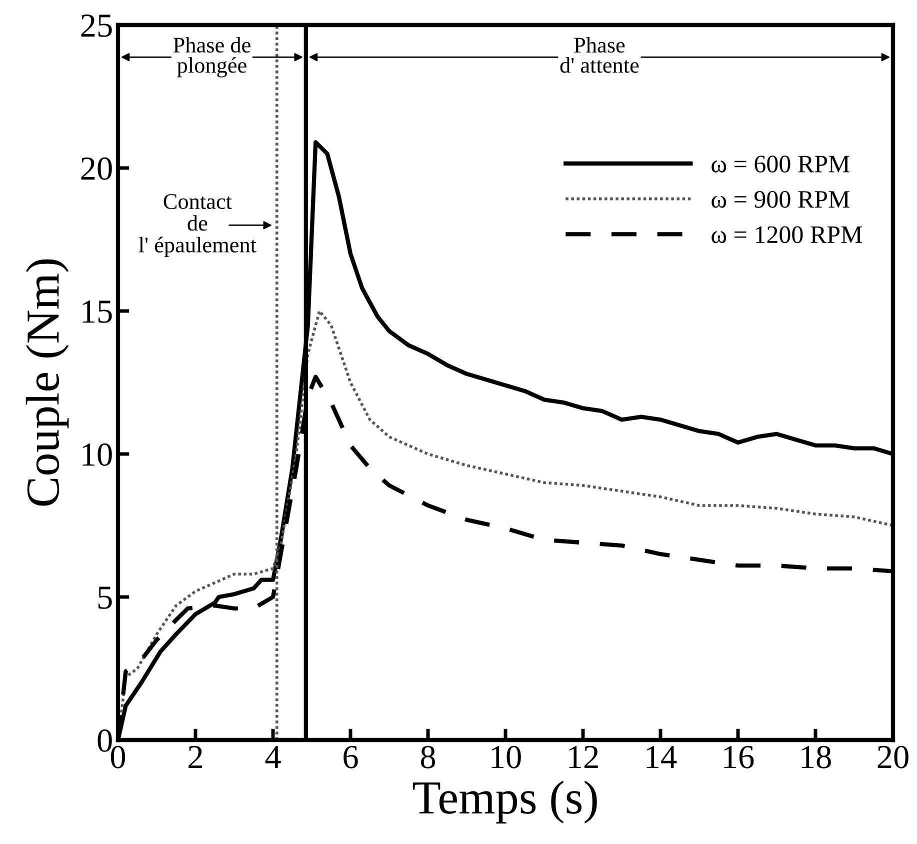 This screenshot has height=844, width=917. What do you see at coordinates (504, 802) in the screenshot?
I see `x-axis-title: Temps (s)` at bounding box center [504, 802].